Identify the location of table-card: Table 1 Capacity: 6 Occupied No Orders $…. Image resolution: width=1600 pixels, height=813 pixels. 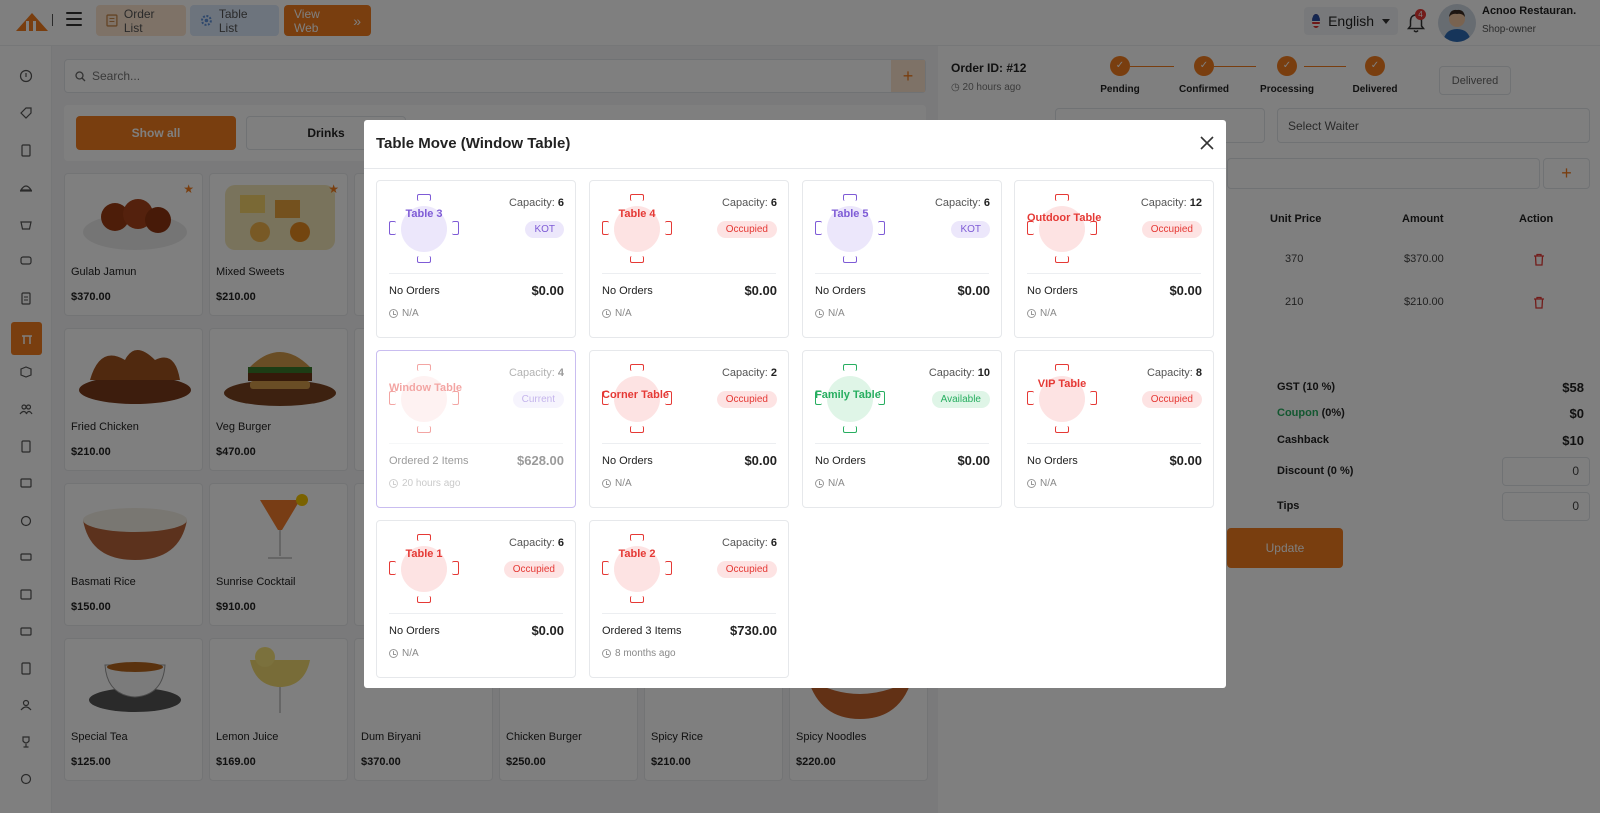
(476, 599).